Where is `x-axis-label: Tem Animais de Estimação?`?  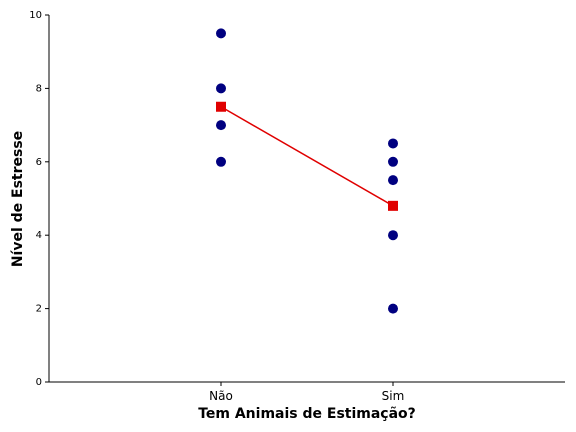 x-axis-label: Tem Animais de Estimação? is located at coordinates (307, 414).